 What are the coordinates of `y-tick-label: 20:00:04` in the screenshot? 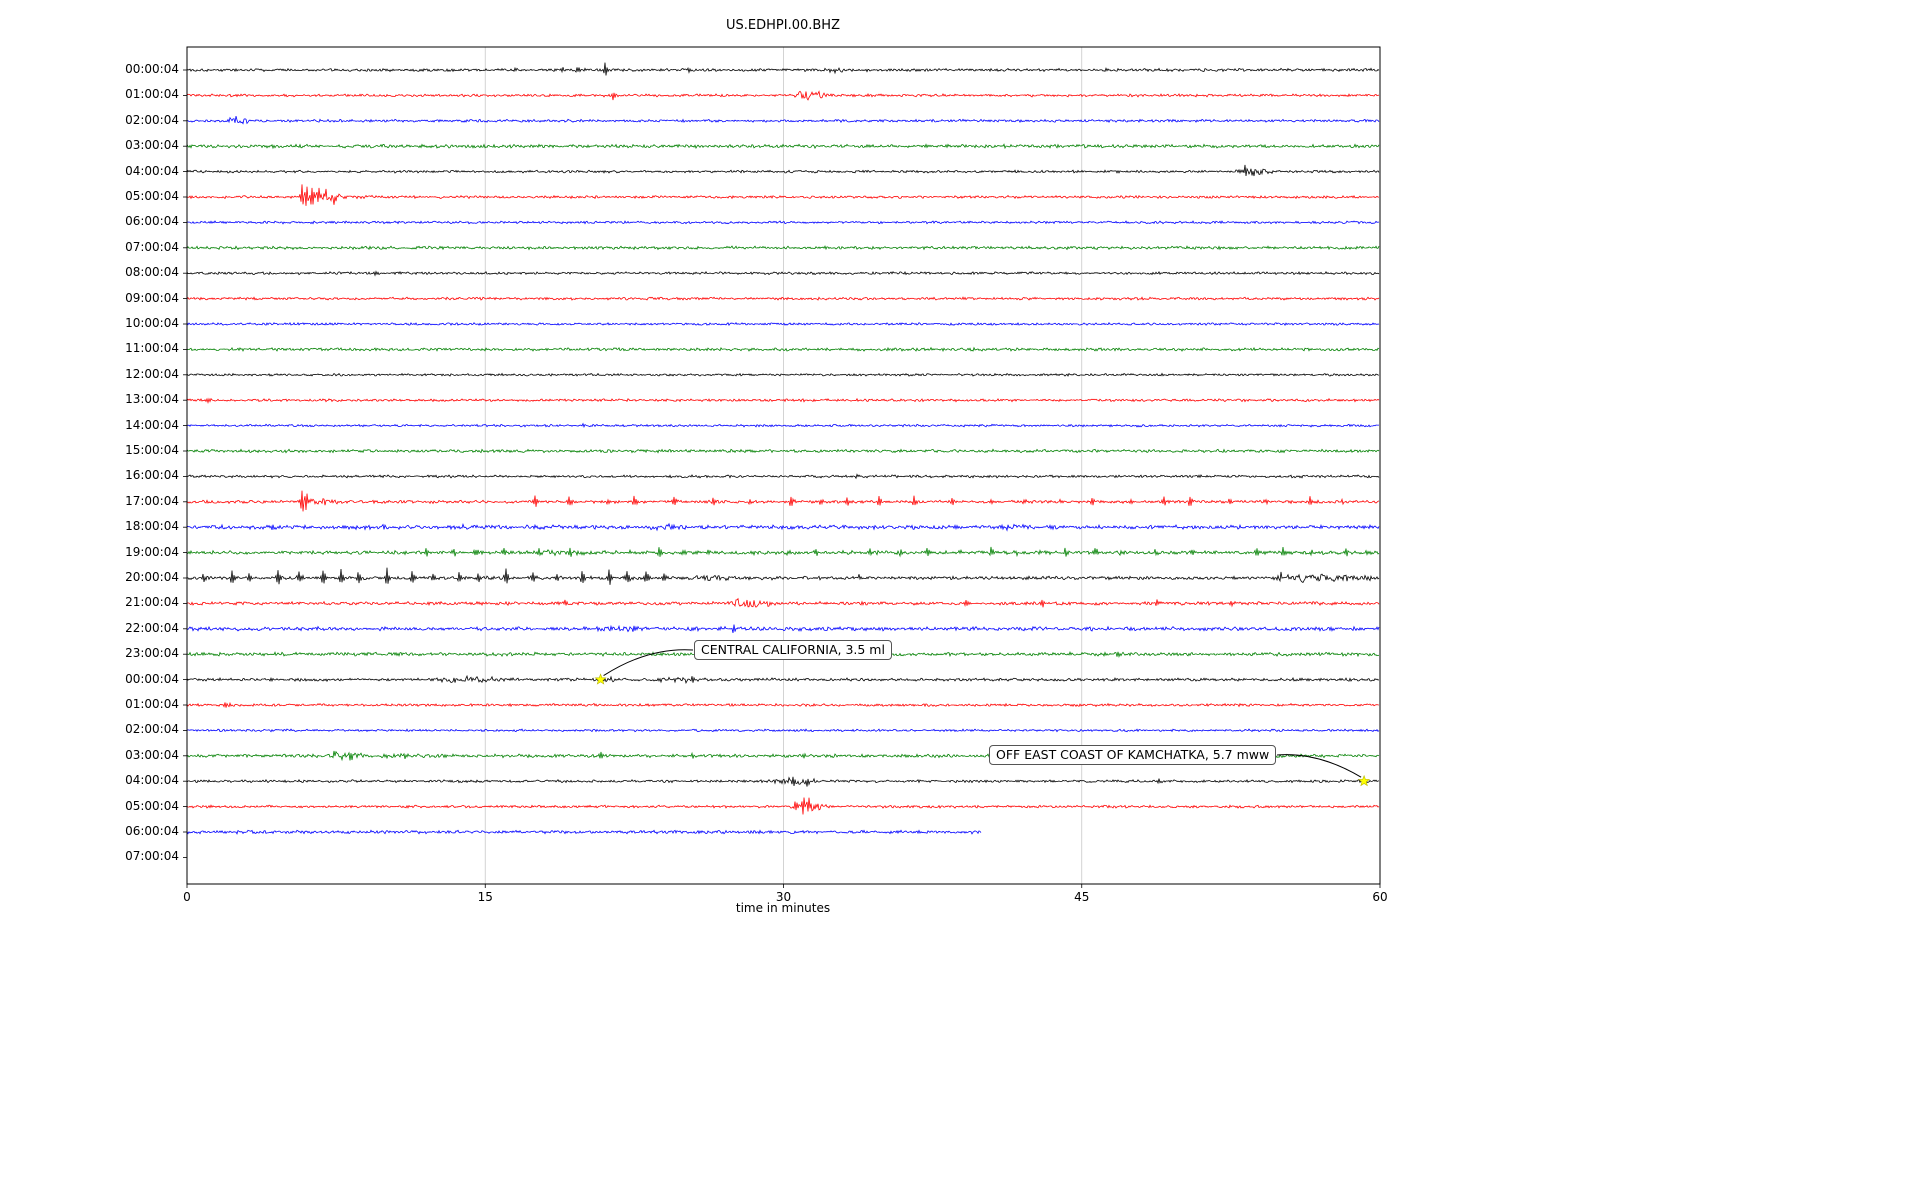 It's located at (152, 577).